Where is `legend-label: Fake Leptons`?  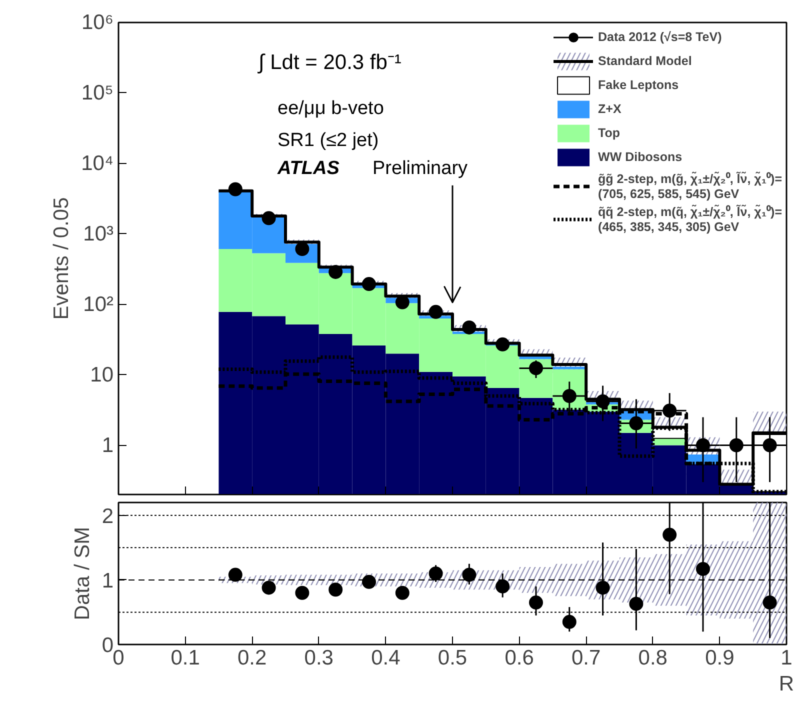
legend-label: Fake Leptons is located at coordinates (638, 85).